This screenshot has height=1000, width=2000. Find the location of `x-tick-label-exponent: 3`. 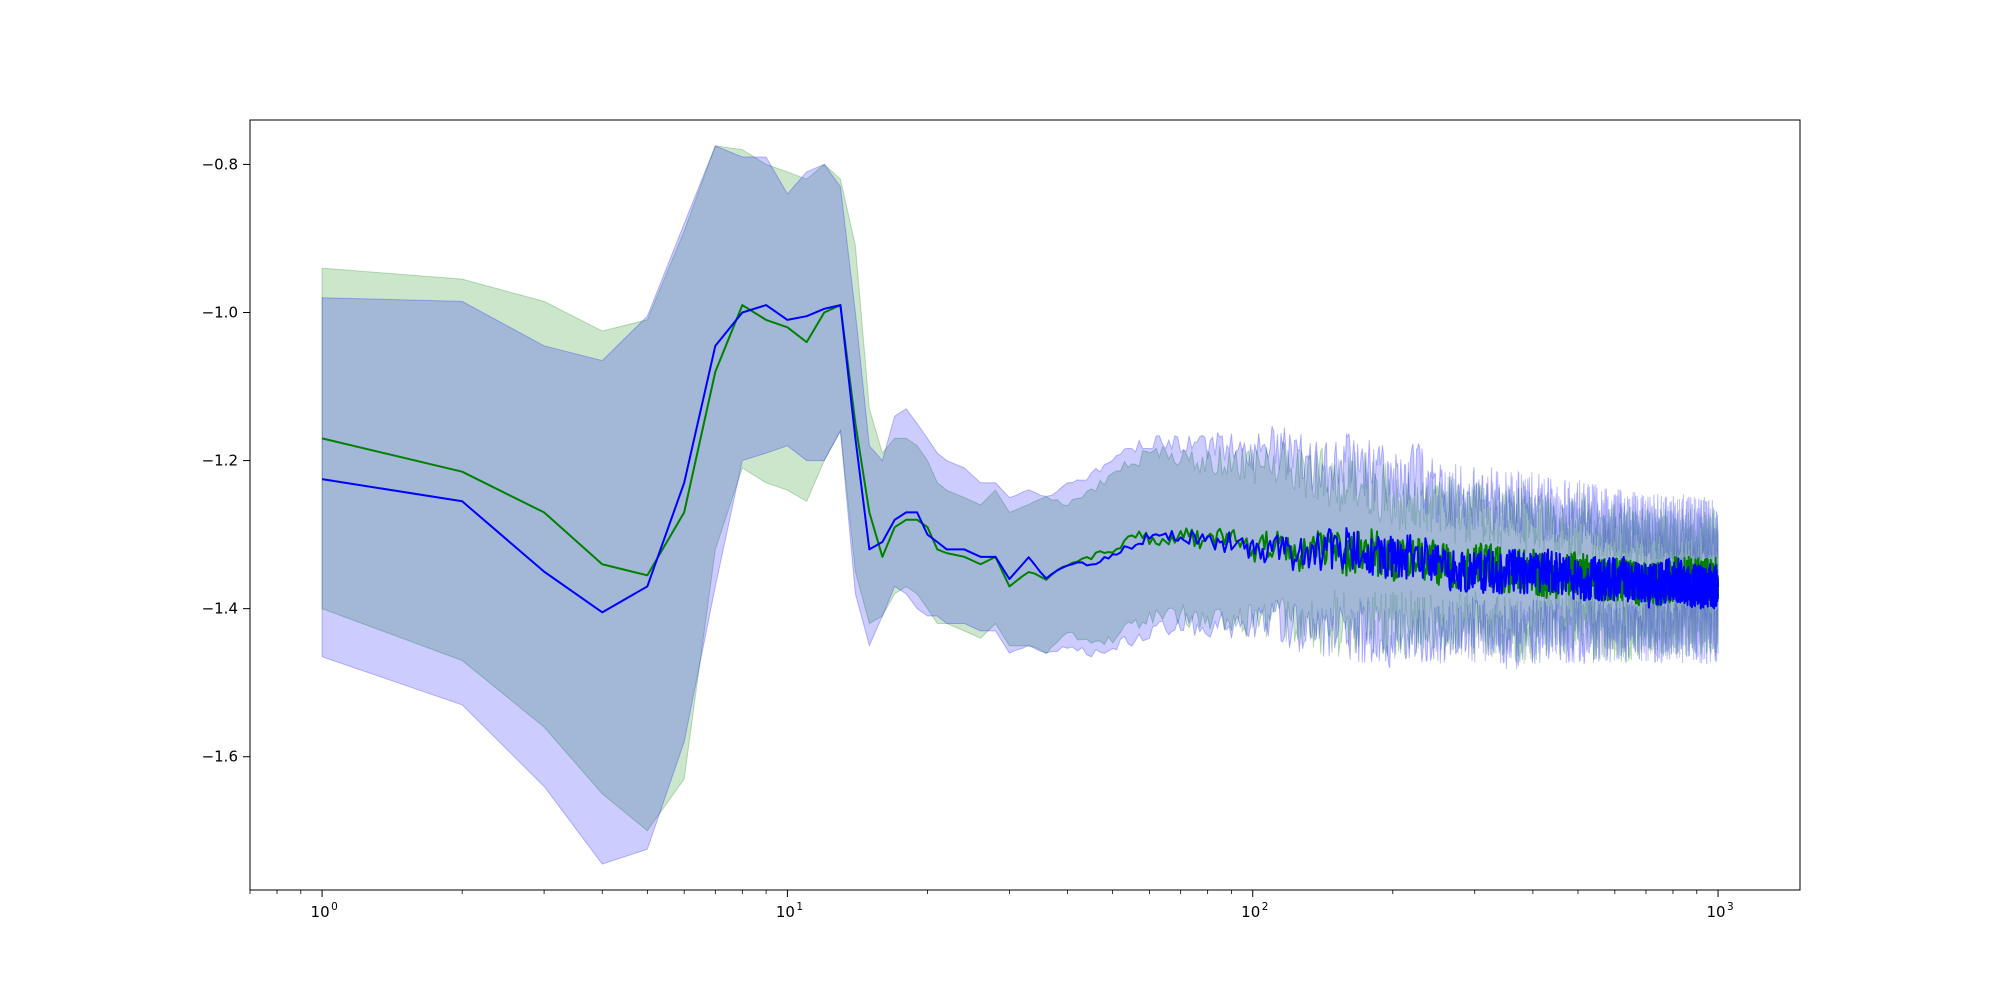

x-tick-label-exponent: 3 is located at coordinates (1730, 907).